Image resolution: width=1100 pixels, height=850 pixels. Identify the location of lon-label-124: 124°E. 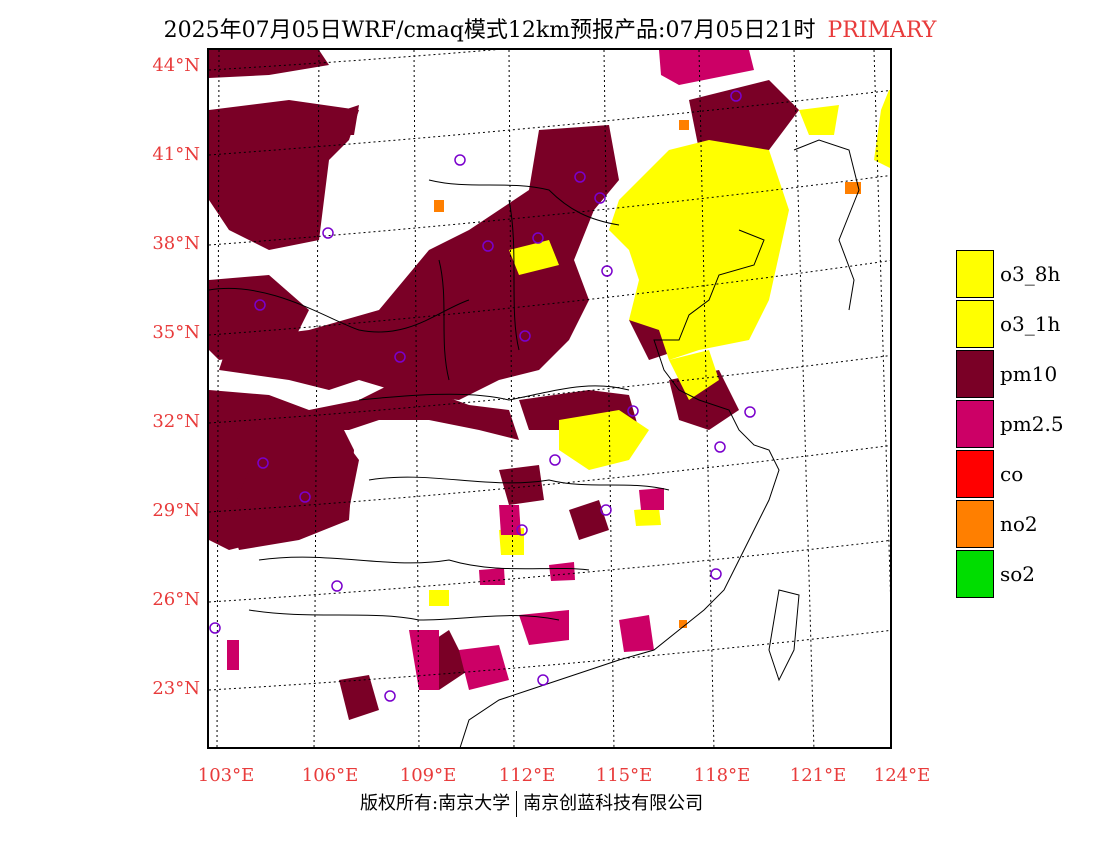
(902, 775).